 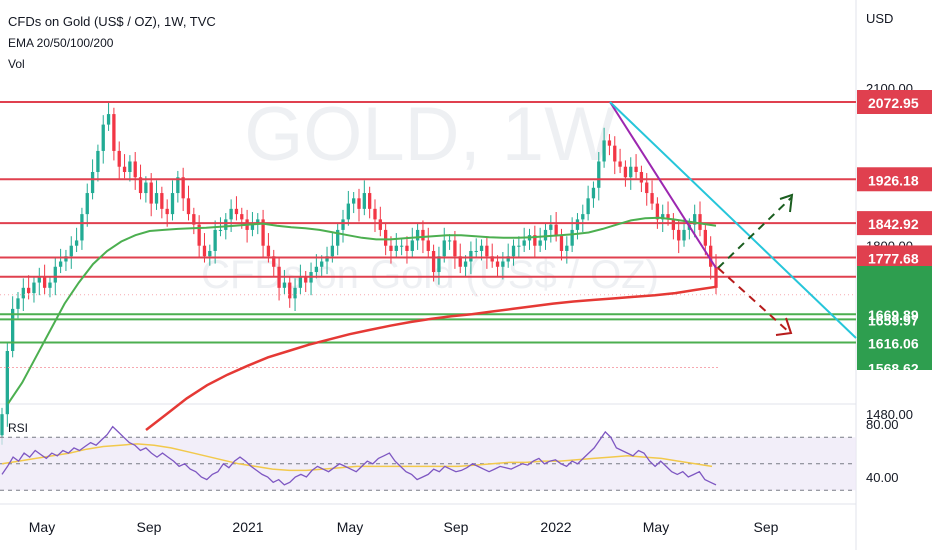 I want to click on support-level-label: 1669.89, so click(x=893, y=315).